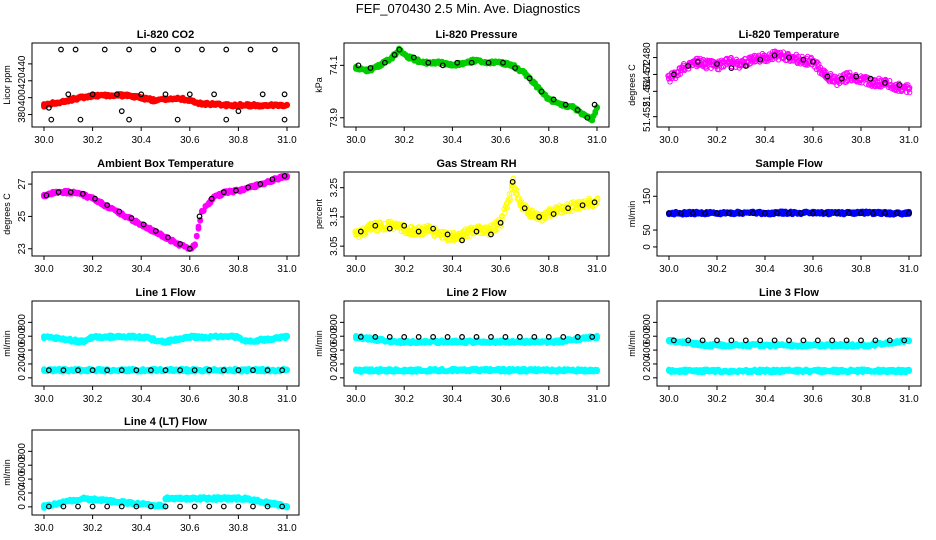 This screenshot has width=936, height=540. Describe the element at coordinates (334, 246) in the screenshot. I see `y-tick-label: 3.05` at that location.